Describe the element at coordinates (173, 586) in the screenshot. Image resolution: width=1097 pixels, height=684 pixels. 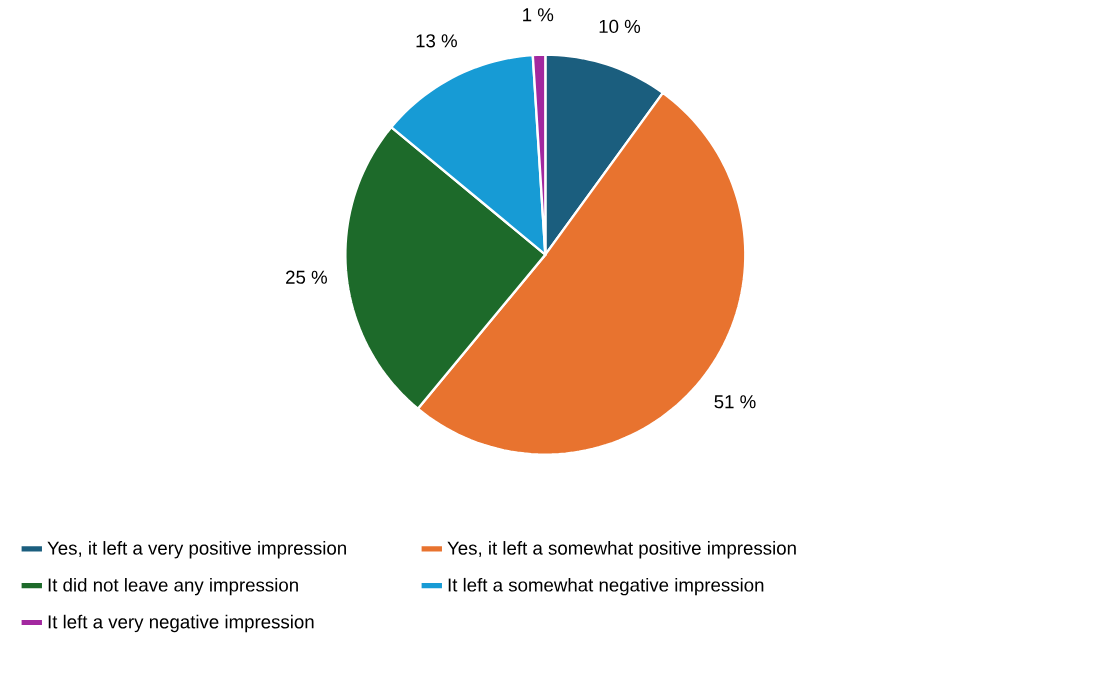
I see `legend-label: It did not leave any impression` at that location.